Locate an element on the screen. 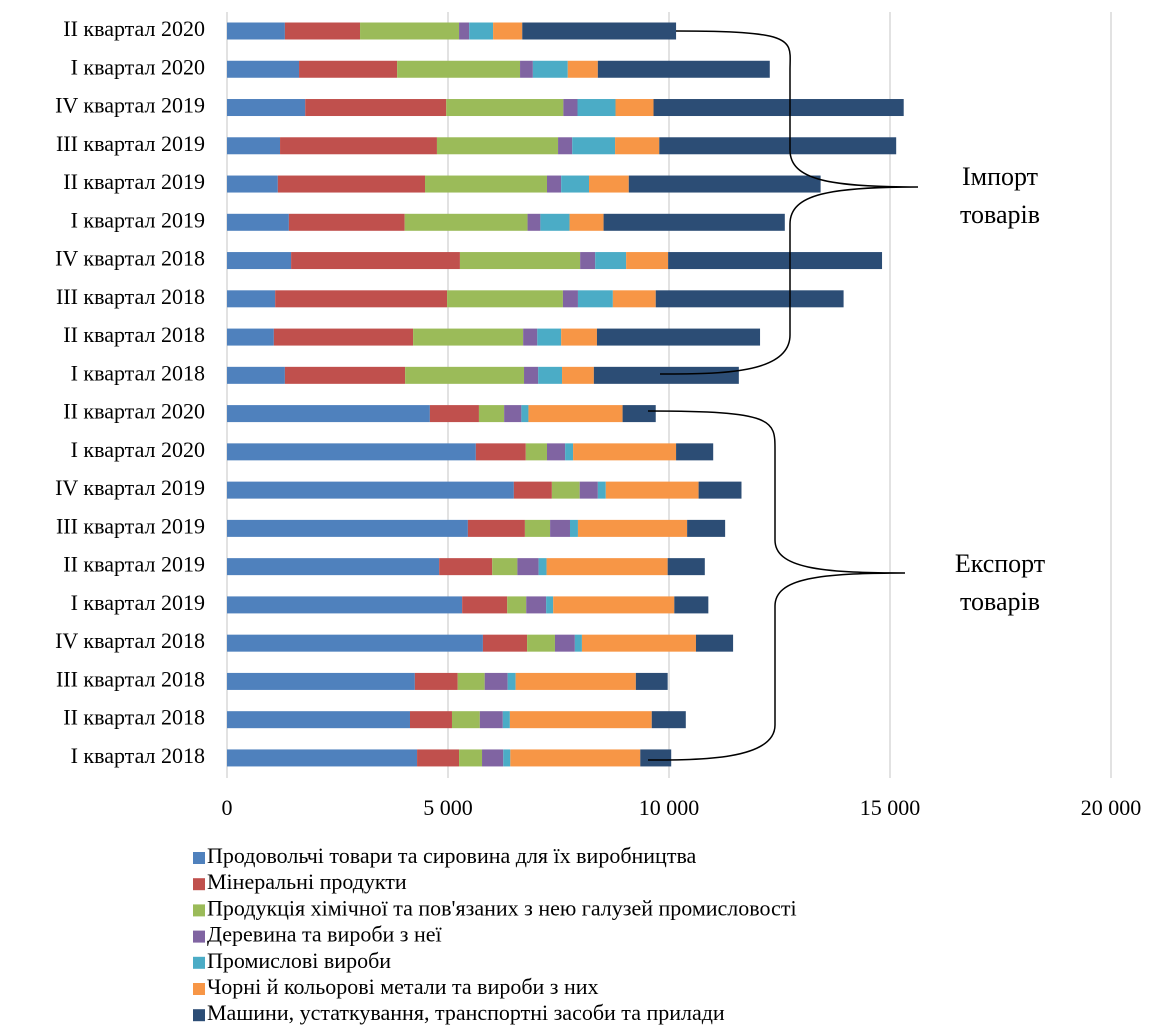 The height and width of the screenshot is (1036, 1153). legend-swatch is located at coordinates (199, 989).